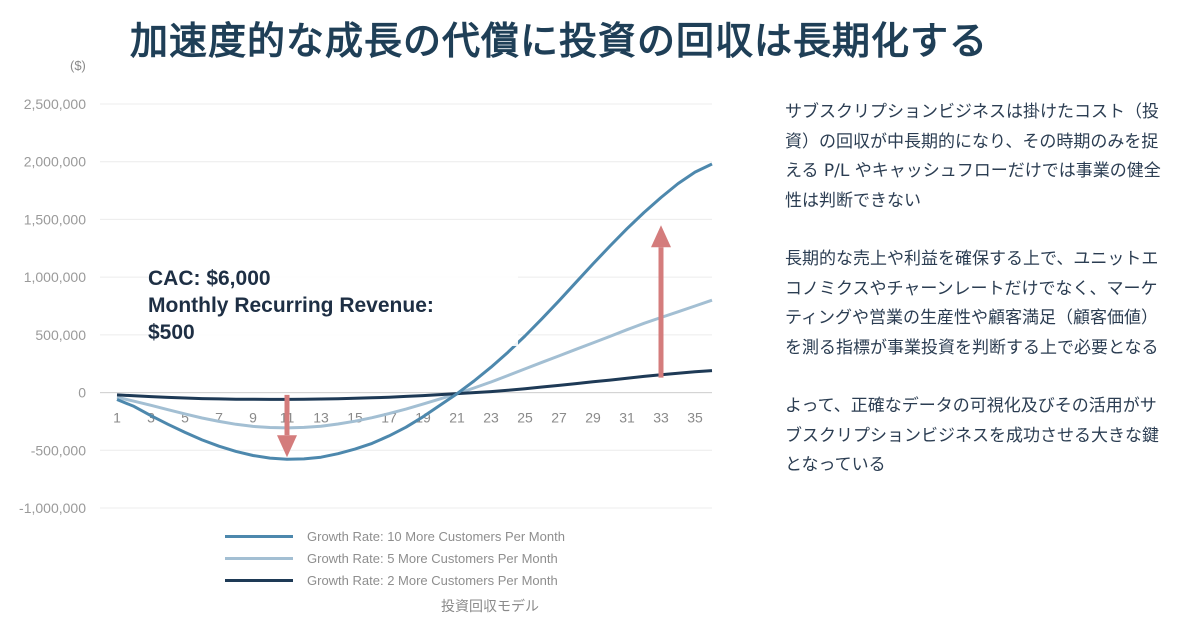  What do you see at coordinates (55, 162) in the screenshot?
I see `y-tick-label: 2,000,000` at bounding box center [55, 162].